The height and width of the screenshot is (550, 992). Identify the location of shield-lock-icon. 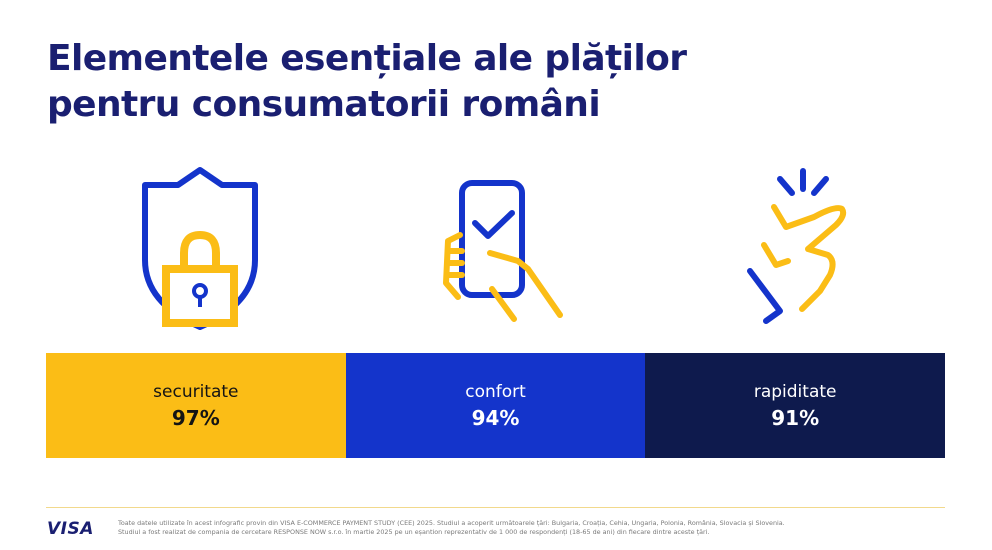
(200, 250).